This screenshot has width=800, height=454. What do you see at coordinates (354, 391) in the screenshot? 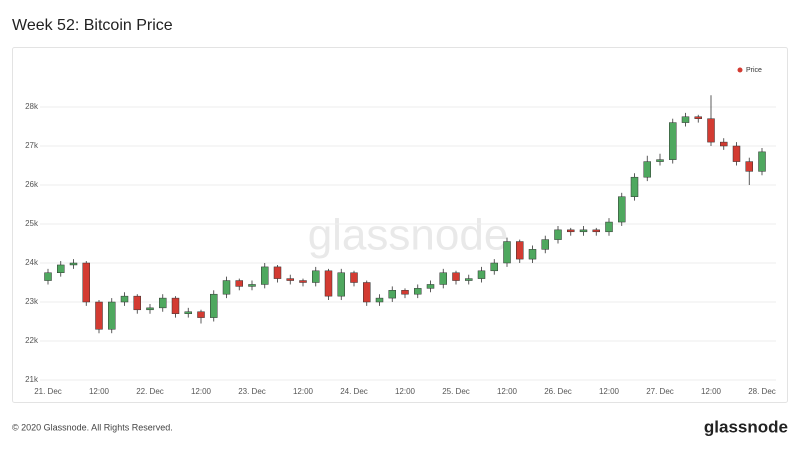
I see `x-tick-label: 24. Dec` at bounding box center [354, 391].